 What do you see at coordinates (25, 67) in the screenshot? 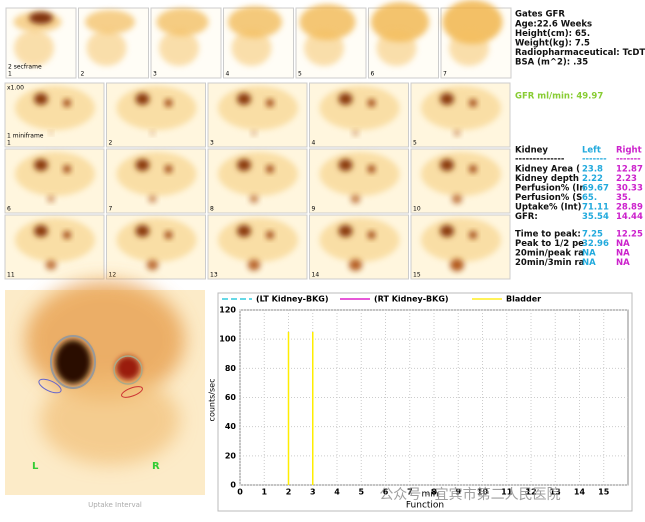
I see `frame-caption: 2 secframe` at bounding box center [25, 67].